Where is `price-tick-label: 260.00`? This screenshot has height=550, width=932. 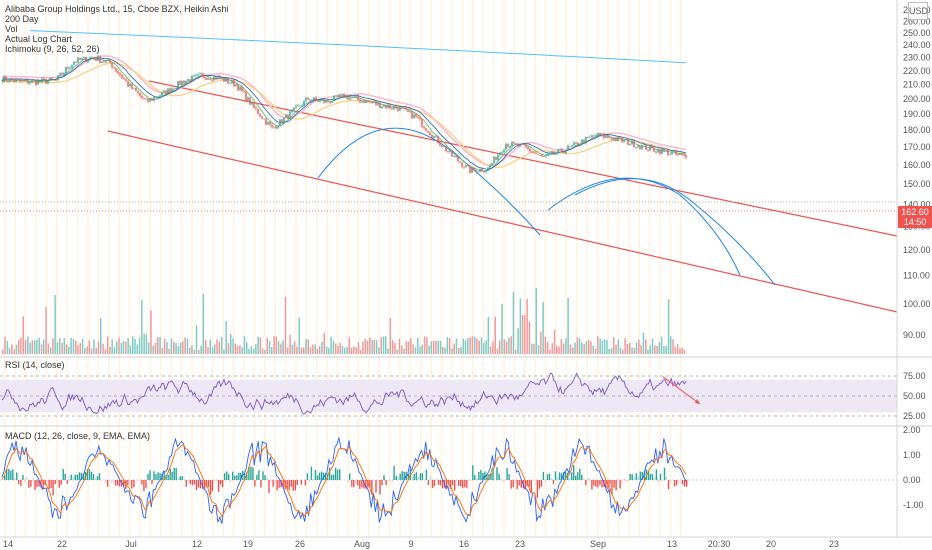
price-tick-label: 260.00 is located at coordinates (917, 21).